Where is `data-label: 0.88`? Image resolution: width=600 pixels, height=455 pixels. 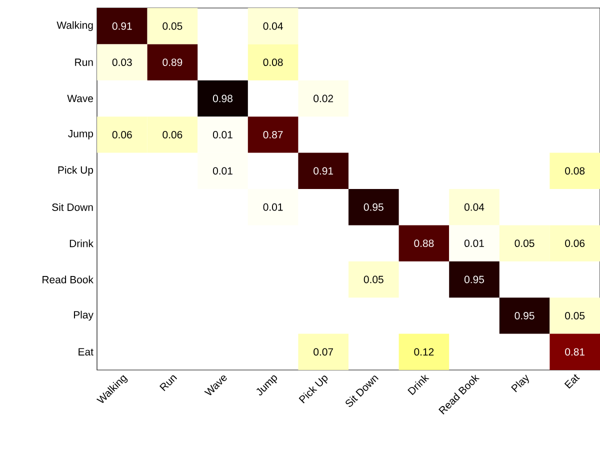
data-label: 0.88 is located at coordinates (424, 244).